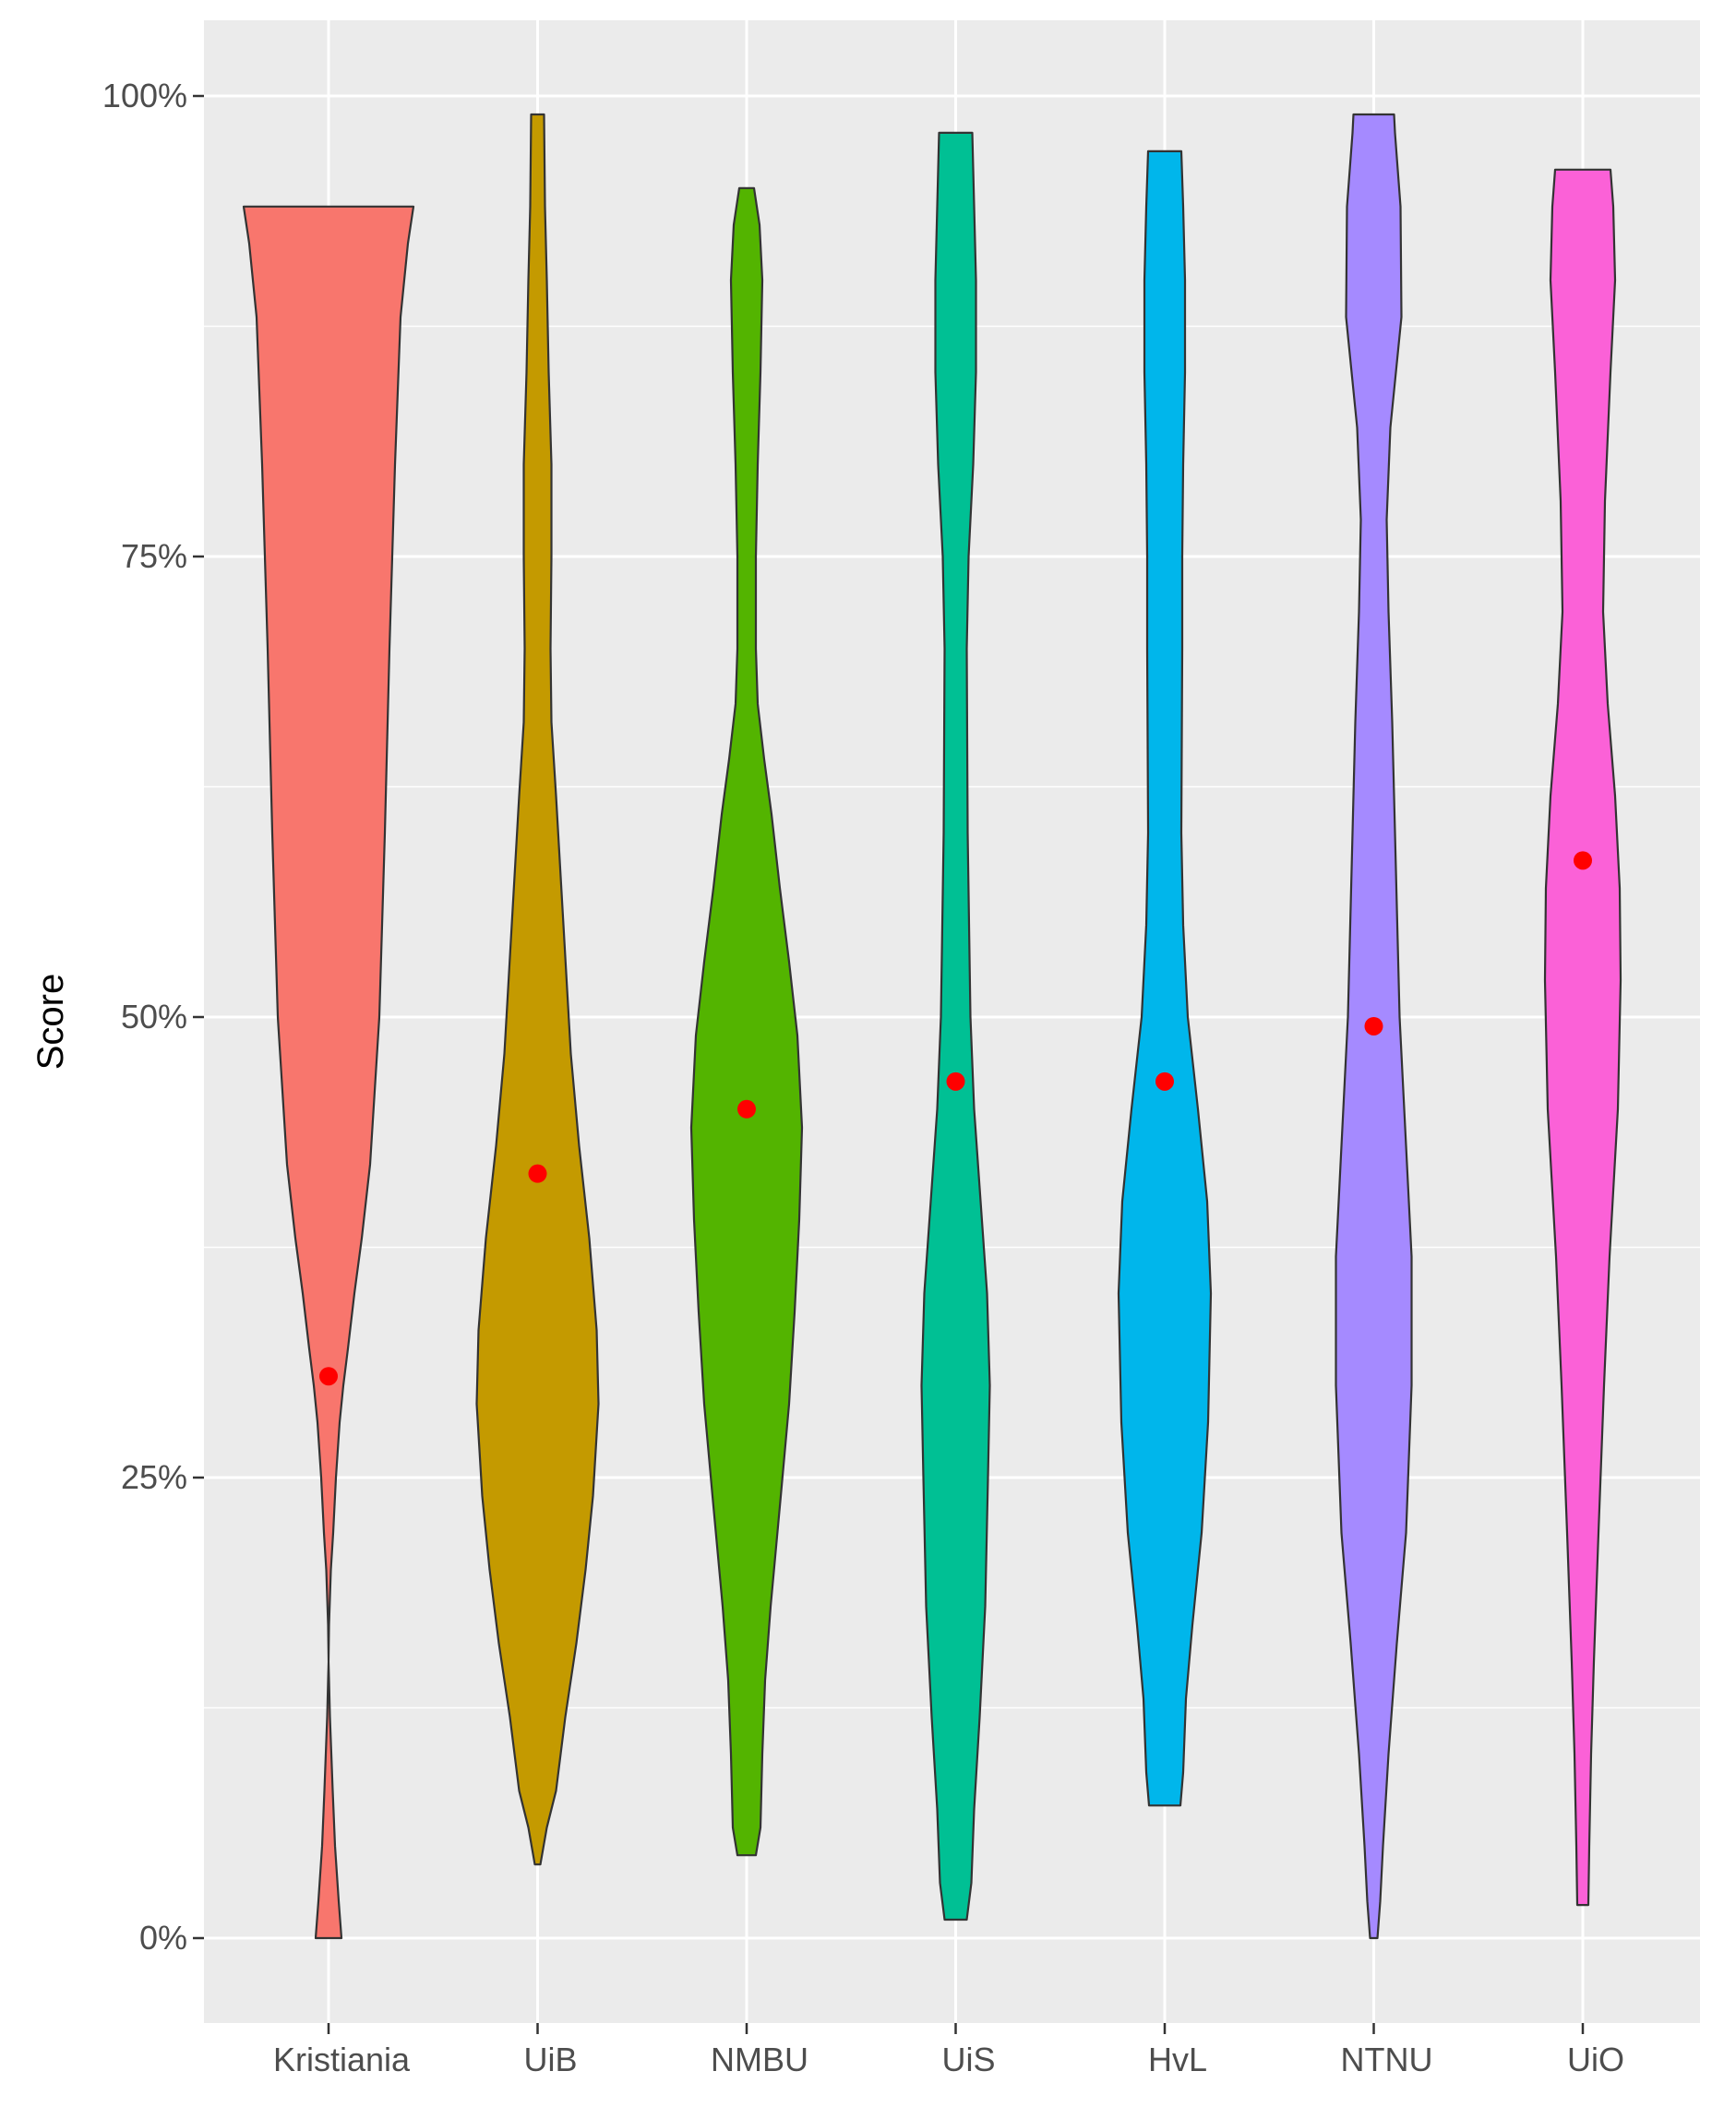 This screenshot has width=1736, height=2107. What do you see at coordinates (51, 1023) in the screenshot?
I see `y-axis-title: Score` at bounding box center [51, 1023].